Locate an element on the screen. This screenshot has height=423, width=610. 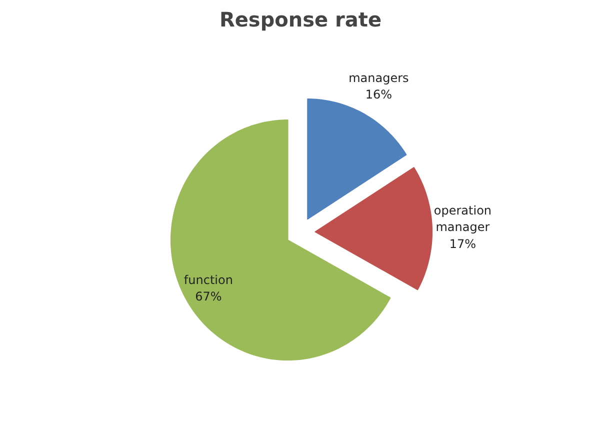
slice-label: managers is located at coordinates (378, 77).